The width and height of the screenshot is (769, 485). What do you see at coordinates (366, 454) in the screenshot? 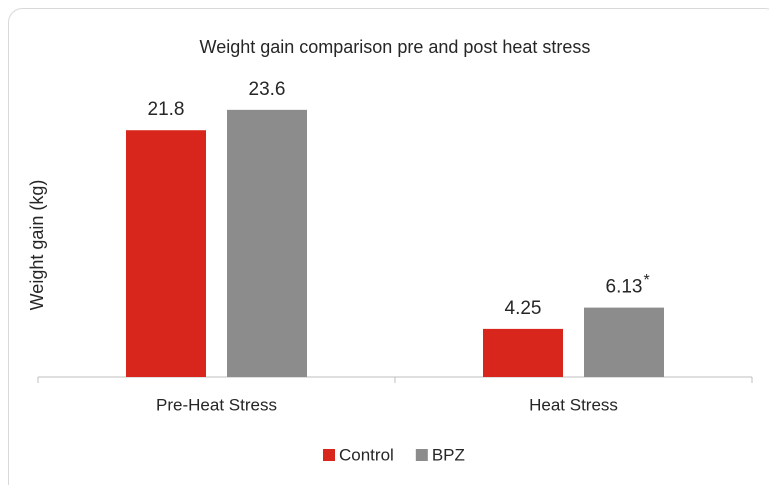
I see `legend-label: Control` at bounding box center [366, 454].